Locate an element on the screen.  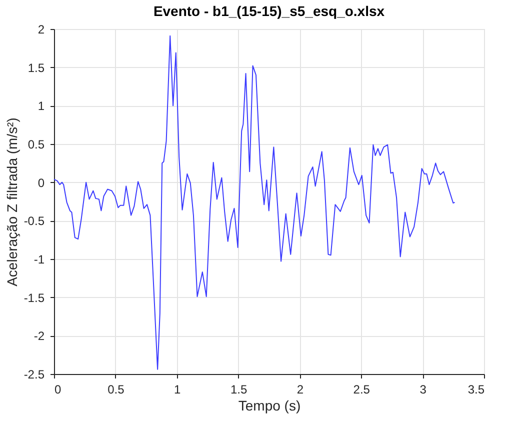
y-tick-label: -1 is located at coordinates (39, 259).